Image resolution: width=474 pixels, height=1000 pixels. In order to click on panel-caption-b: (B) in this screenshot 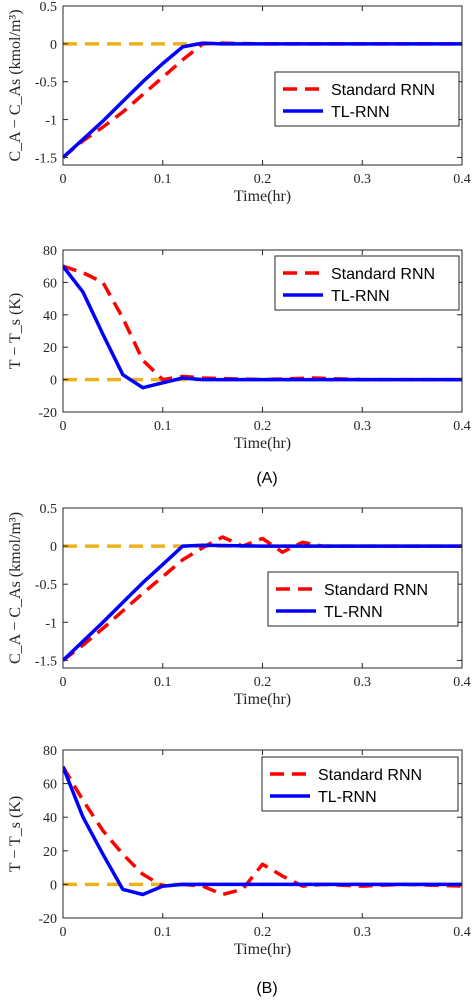, I will do `click(266, 988)`.